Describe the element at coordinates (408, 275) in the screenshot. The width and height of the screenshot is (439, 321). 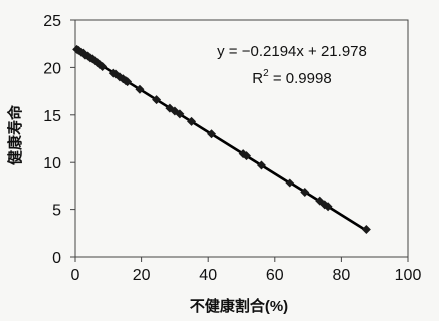
I see `x-tick-label: 100` at that location.